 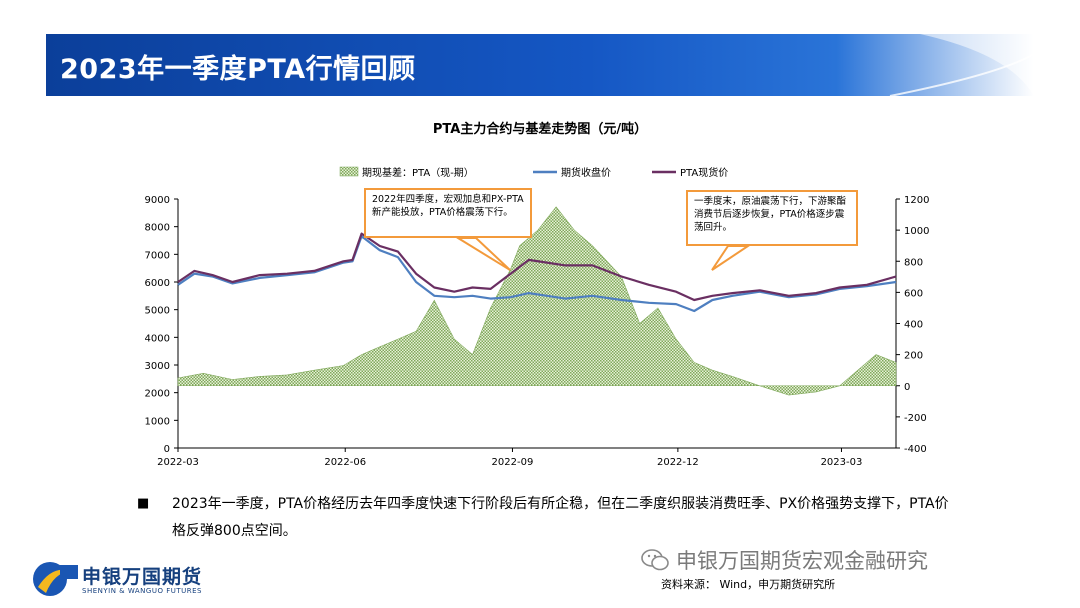 What do you see at coordinates (913, 293) in the screenshot?
I see `y-right-tick-label: 600` at bounding box center [913, 293].